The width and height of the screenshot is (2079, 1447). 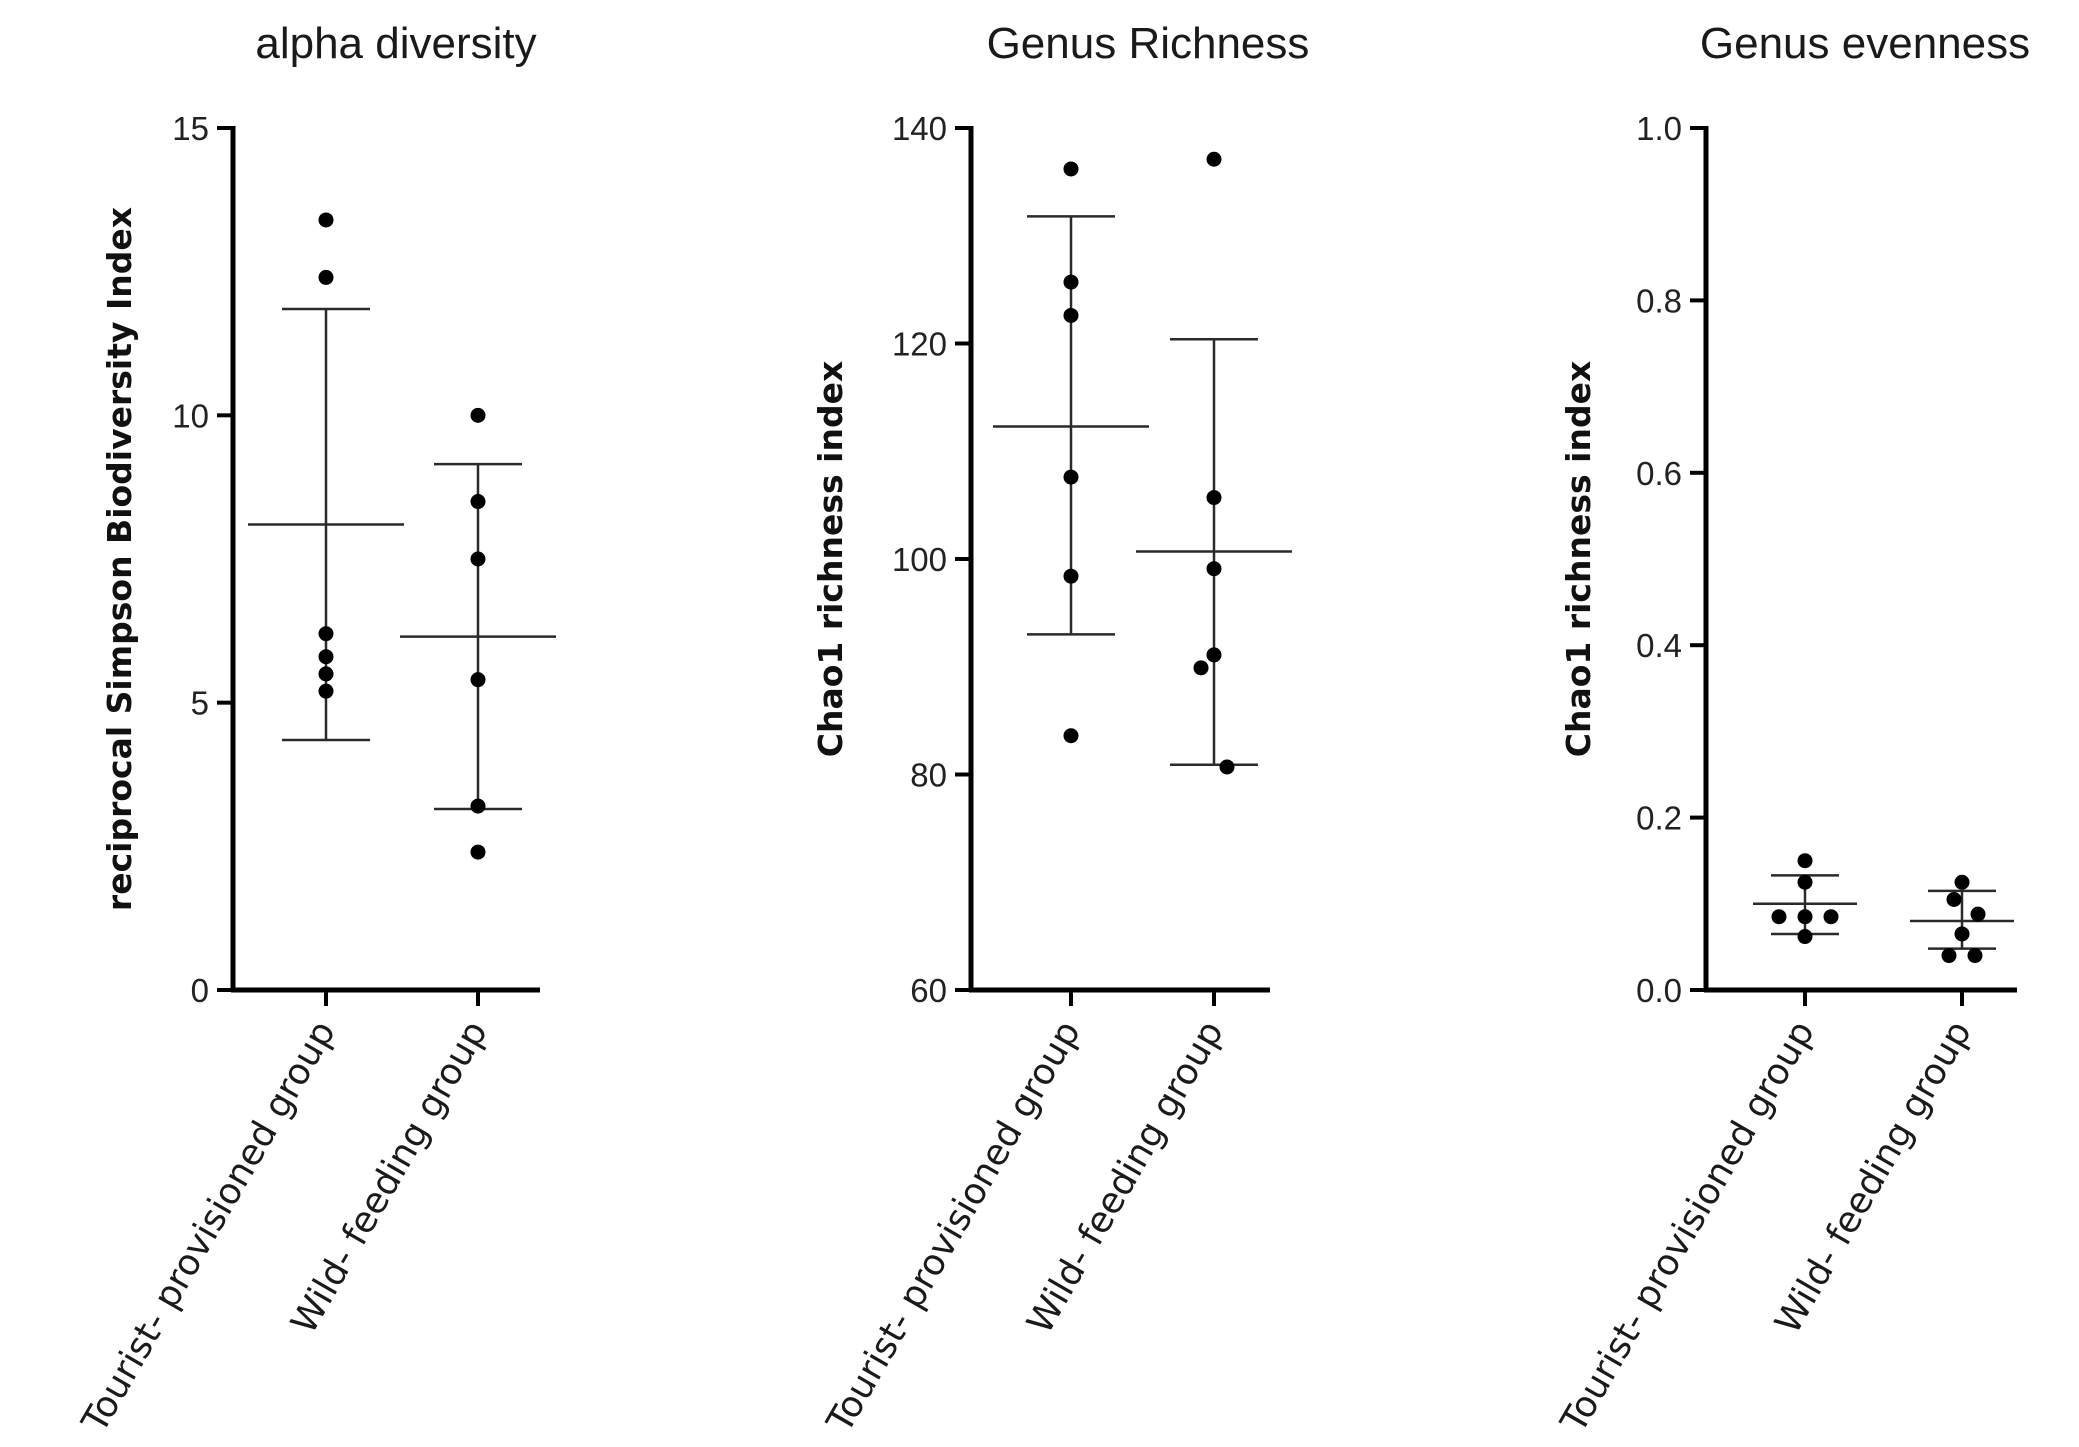 I want to click on y-tick-label: 80, so click(x=928, y=775).